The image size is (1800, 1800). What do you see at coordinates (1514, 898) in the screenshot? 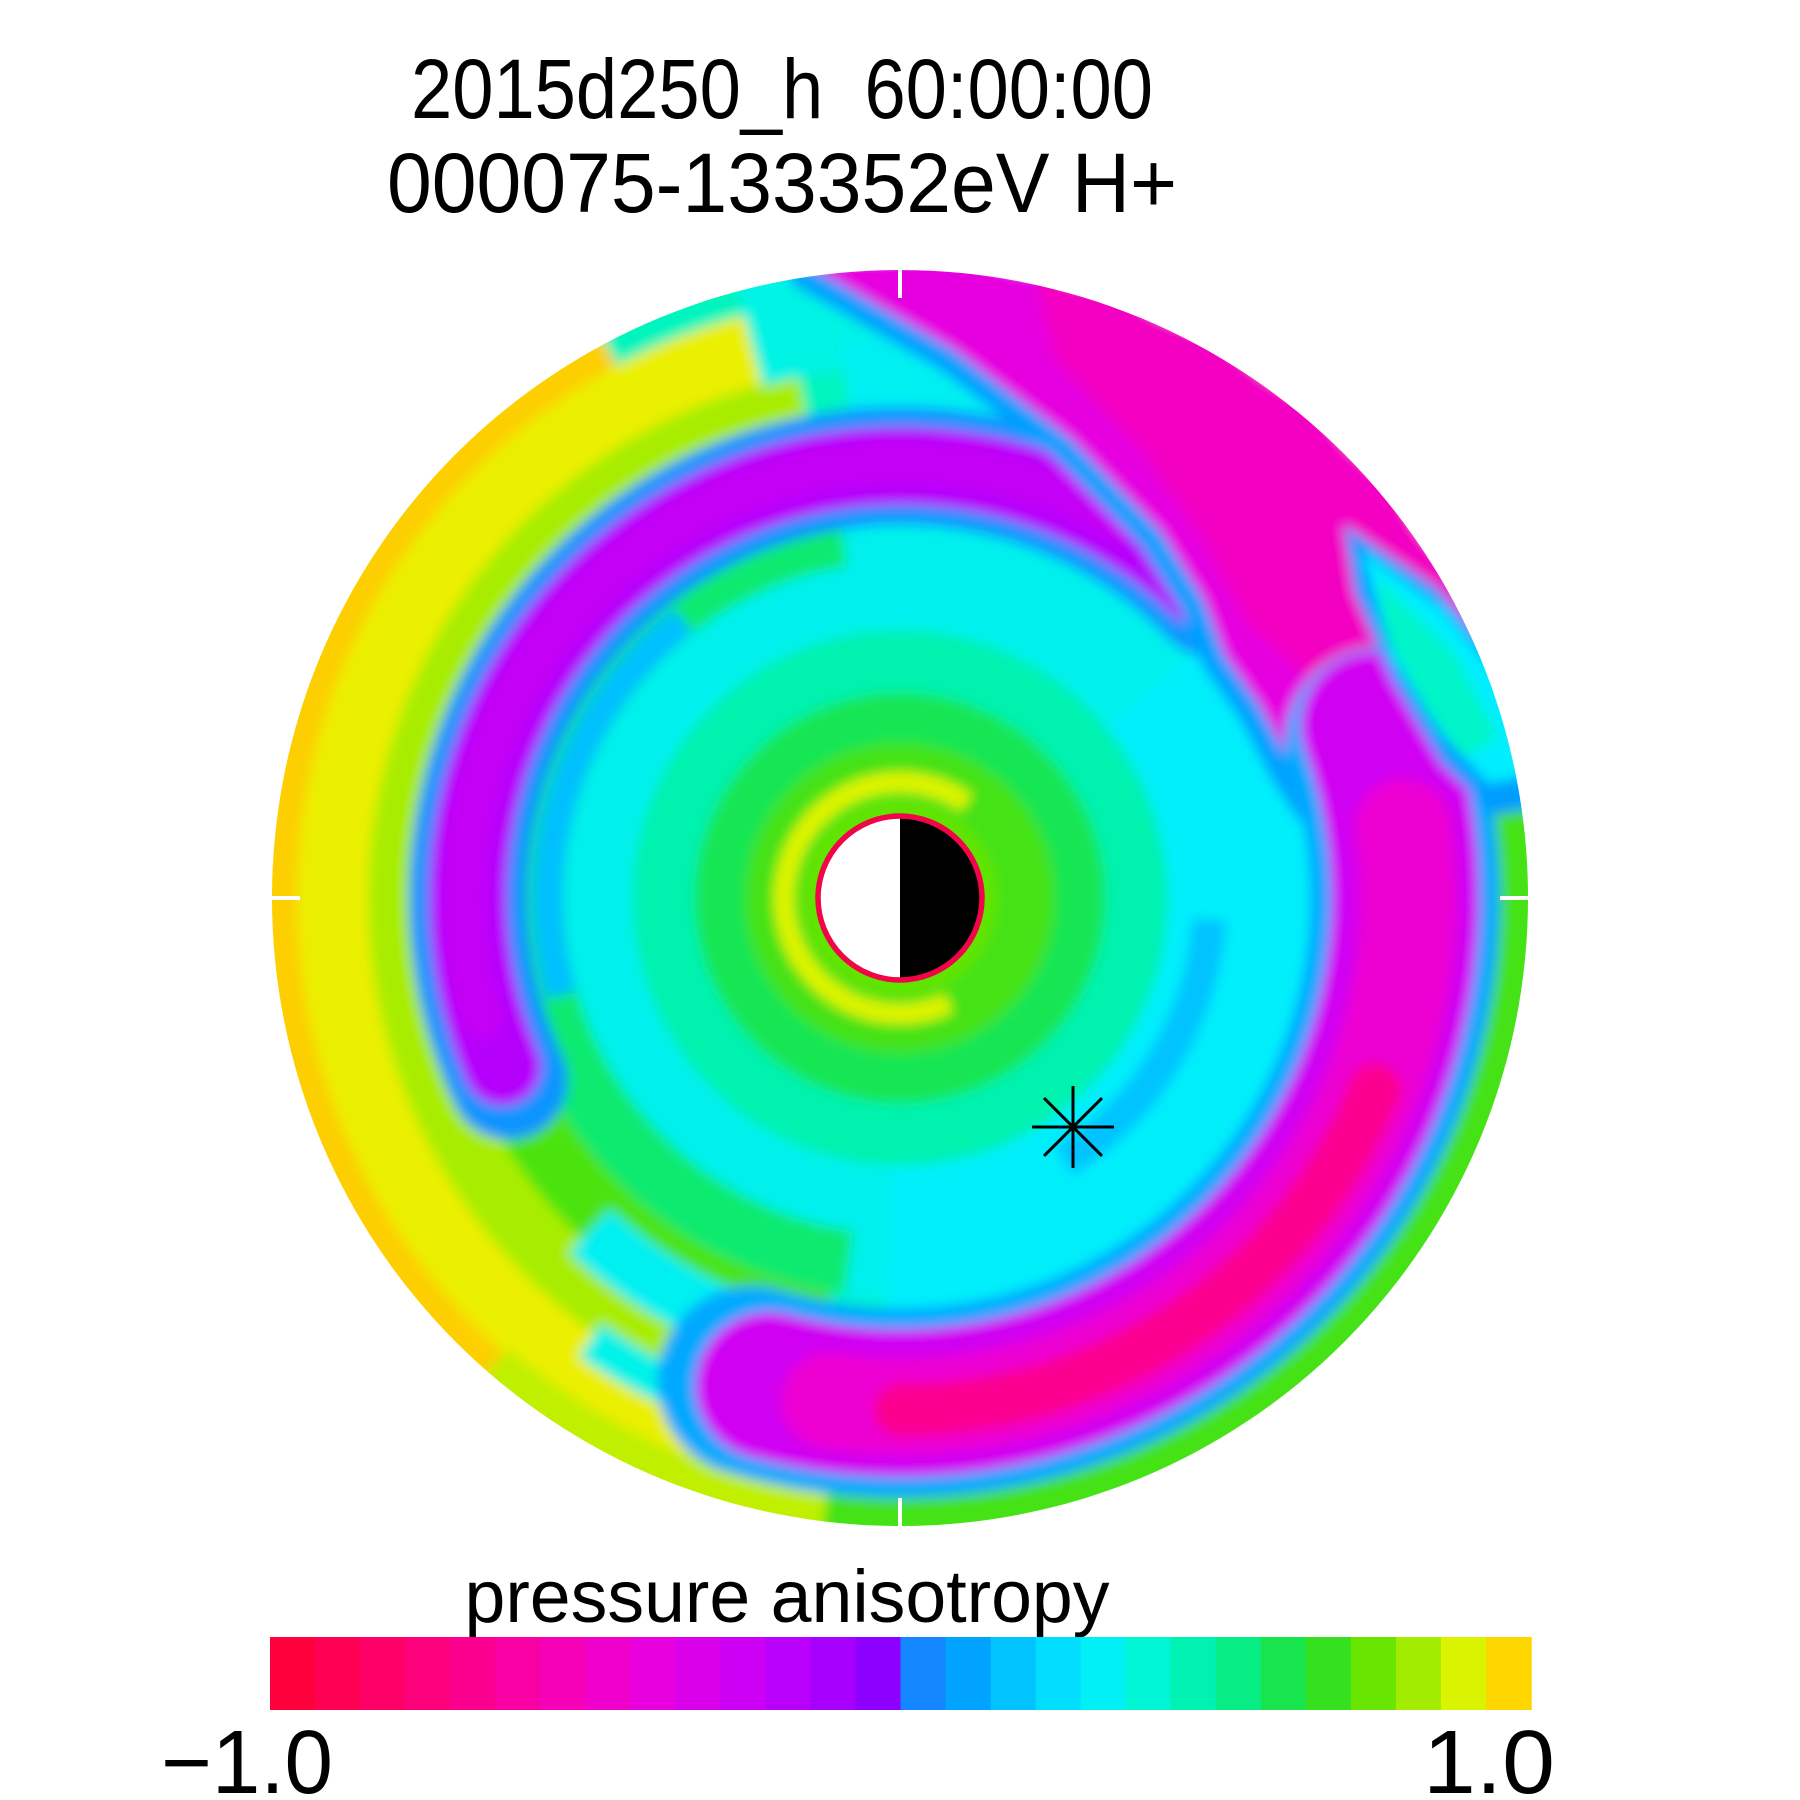
I see `rim-tick-right` at bounding box center [1514, 898].